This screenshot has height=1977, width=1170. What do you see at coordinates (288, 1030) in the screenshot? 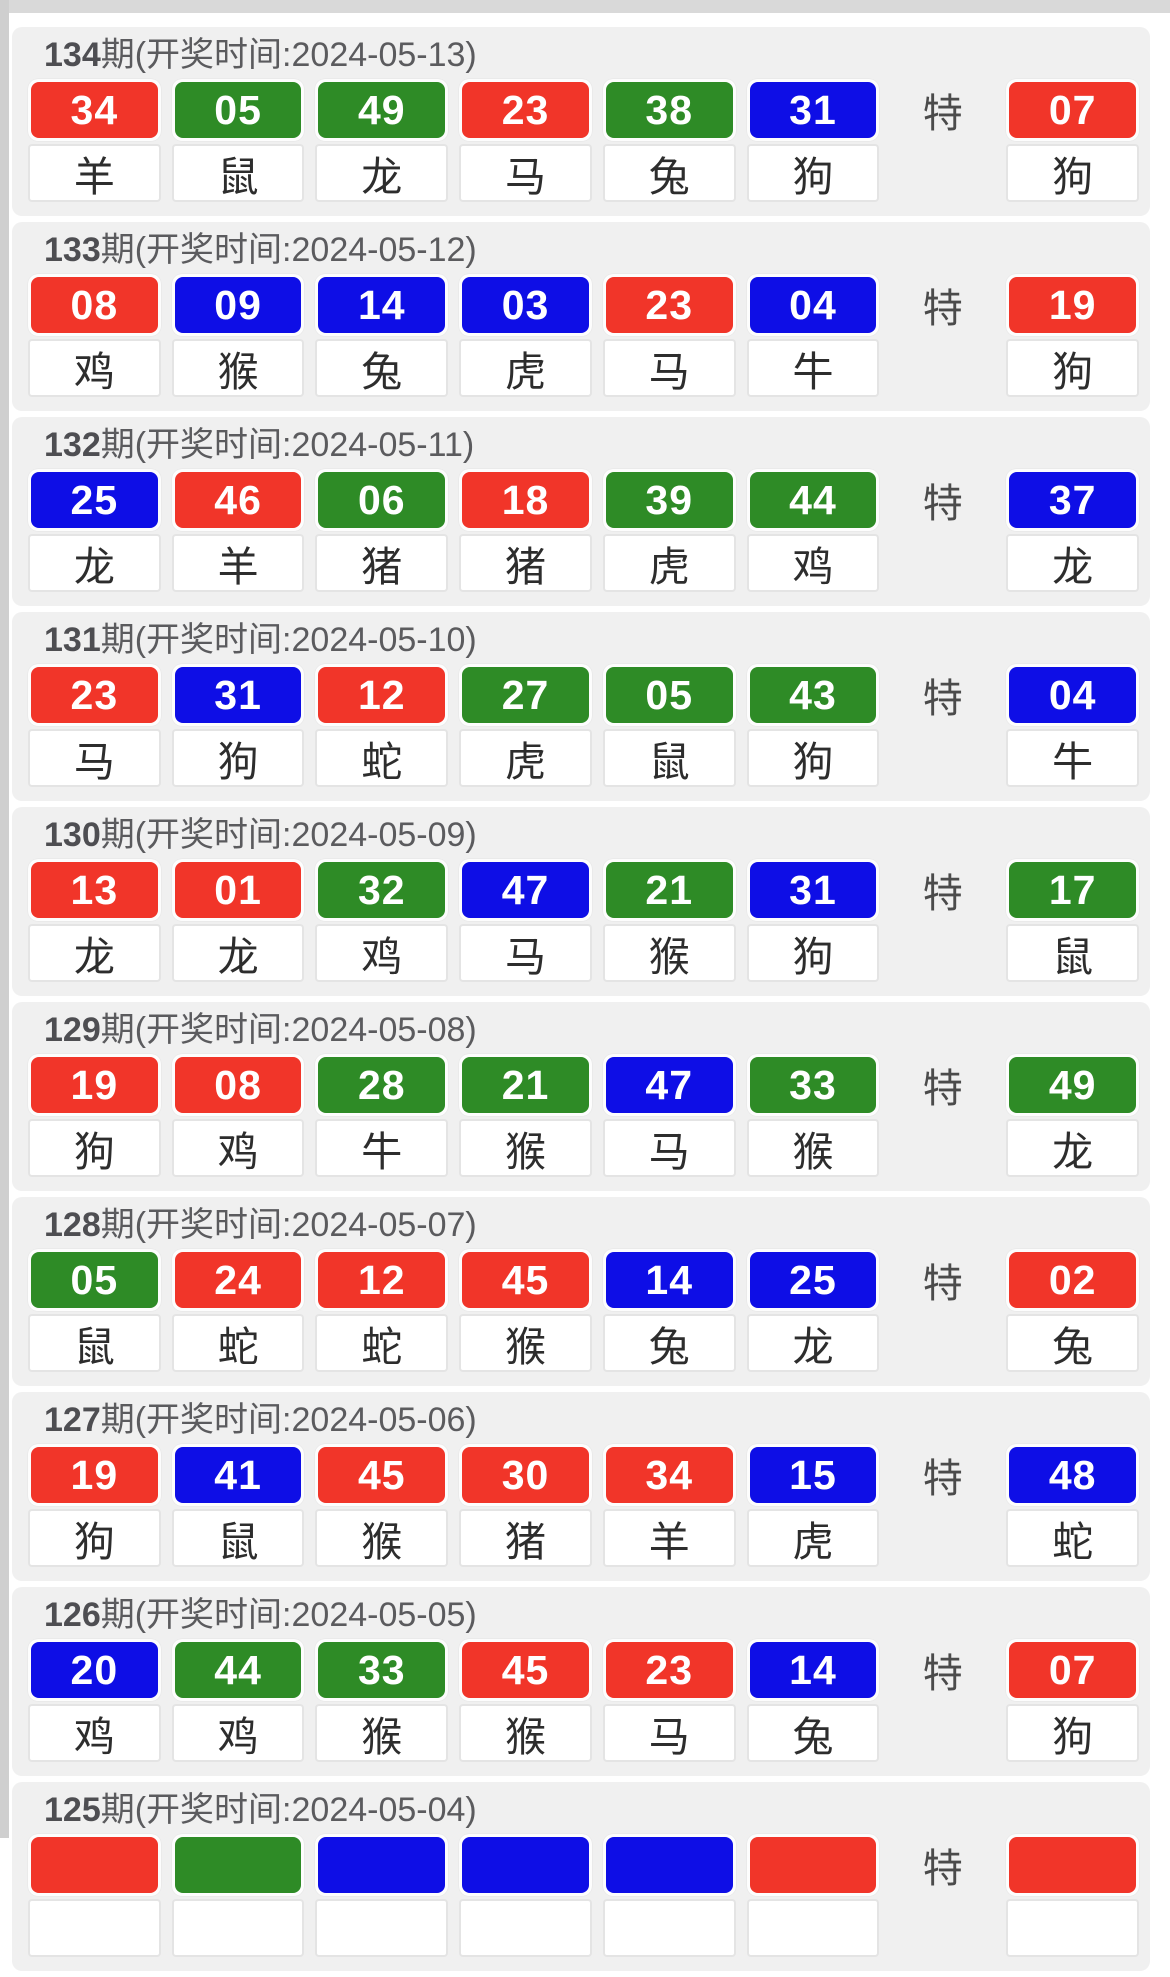
I see `draw-title: 期(开奖时间:2024-05-08)` at bounding box center [288, 1030].